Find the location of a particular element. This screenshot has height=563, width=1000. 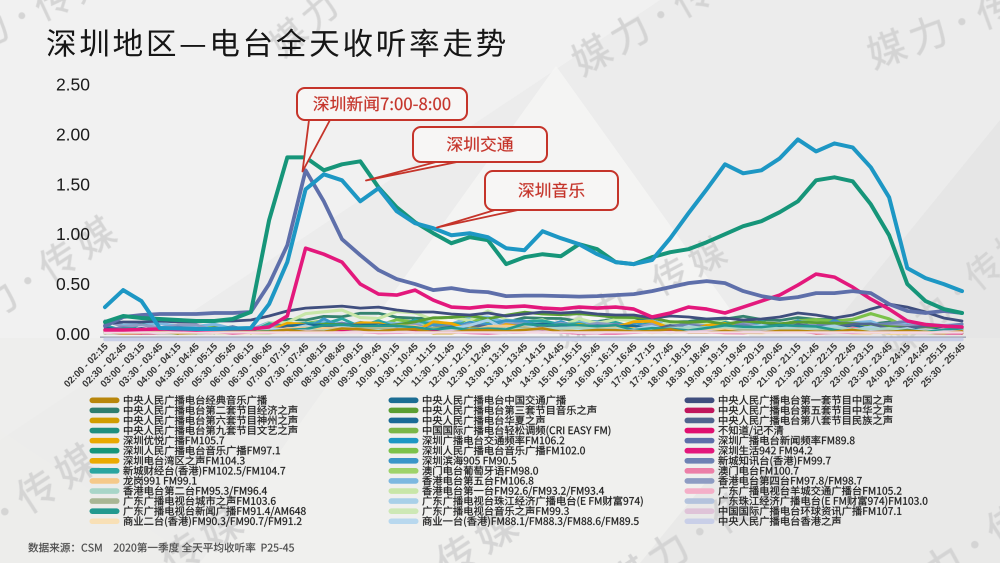

svg-text: 1.00 is located at coordinates (73, 234).